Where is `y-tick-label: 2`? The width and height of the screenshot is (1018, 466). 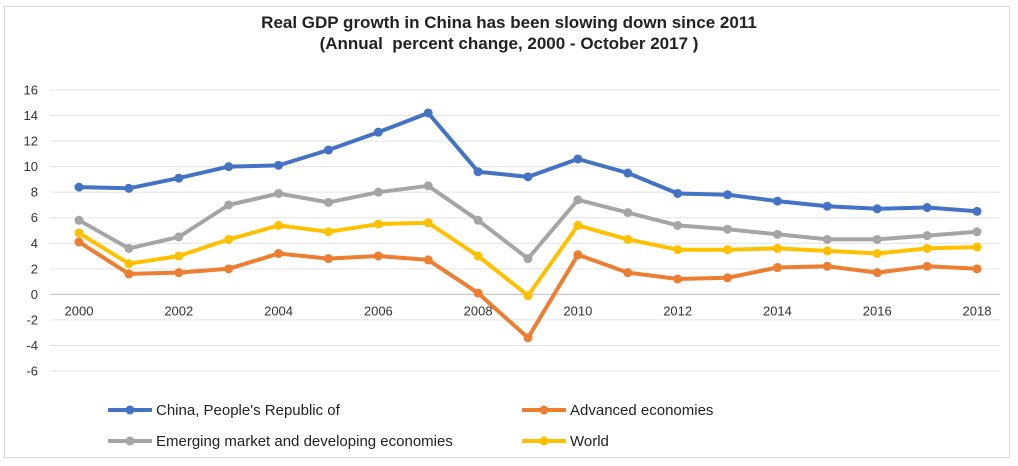 y-tick-label: 2 is located at coordinates (34, 268).